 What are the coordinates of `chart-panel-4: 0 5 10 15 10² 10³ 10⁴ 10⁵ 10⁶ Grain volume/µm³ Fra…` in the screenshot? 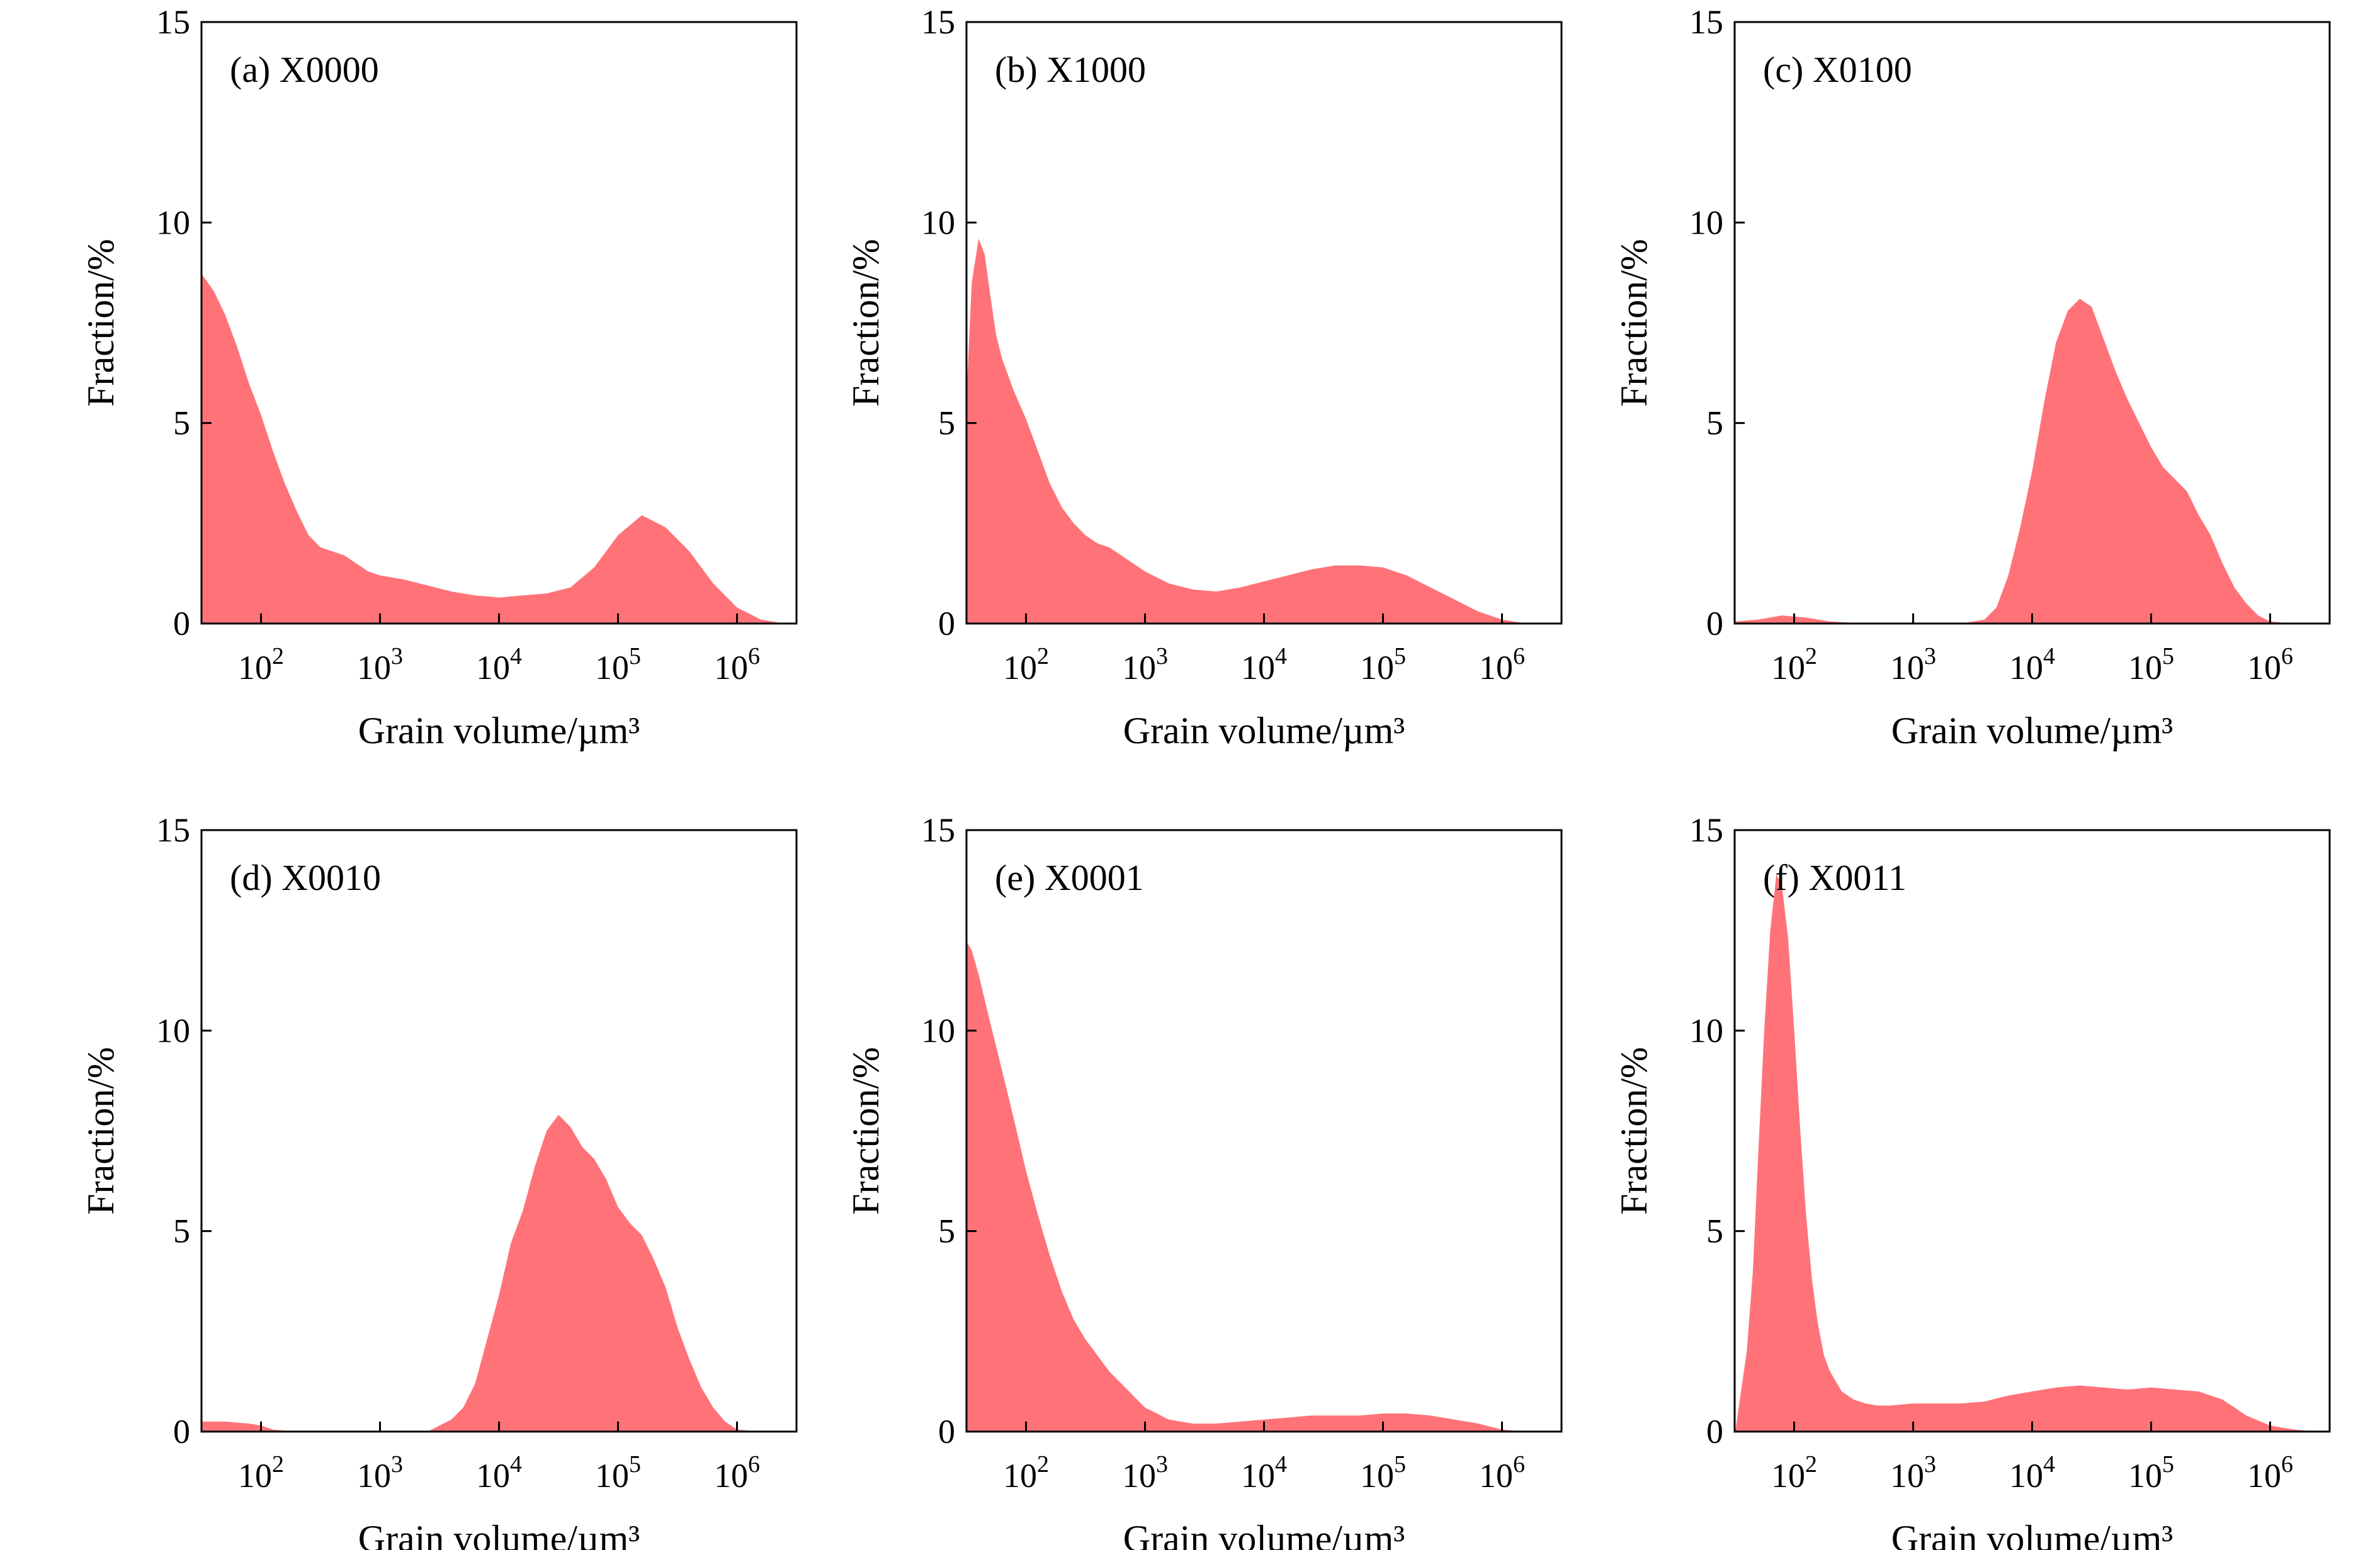 It's located at (1204, 1180).